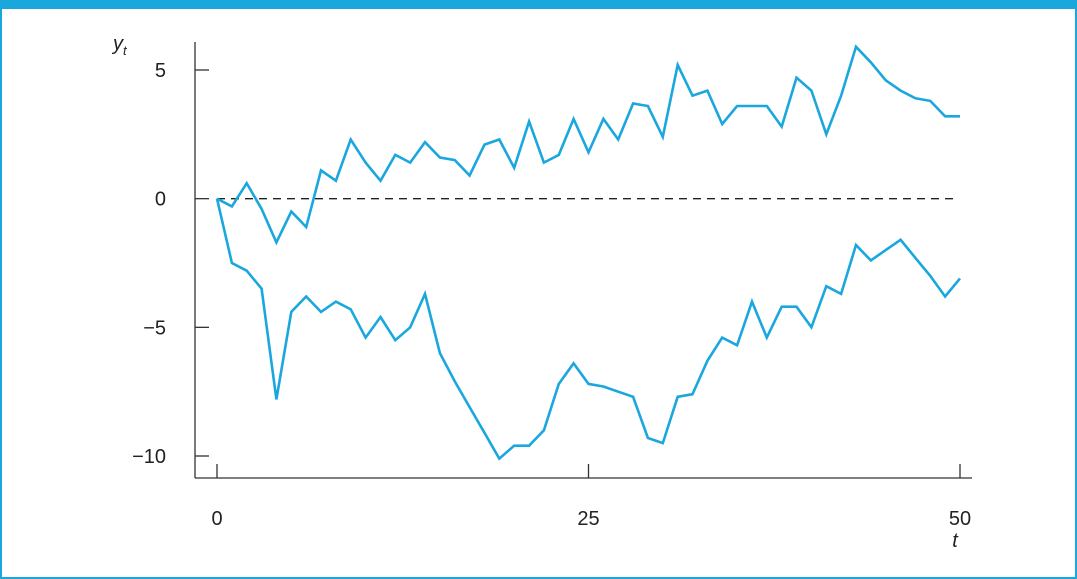 The width and height of the screenshot is (1077, 579). I want to click on y-tick-label: 0, so click(160, 200).